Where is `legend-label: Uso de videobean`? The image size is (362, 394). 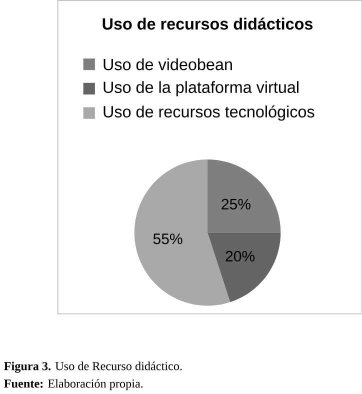 legend-label: Uso de videobean is located at coordinates (168, 64).